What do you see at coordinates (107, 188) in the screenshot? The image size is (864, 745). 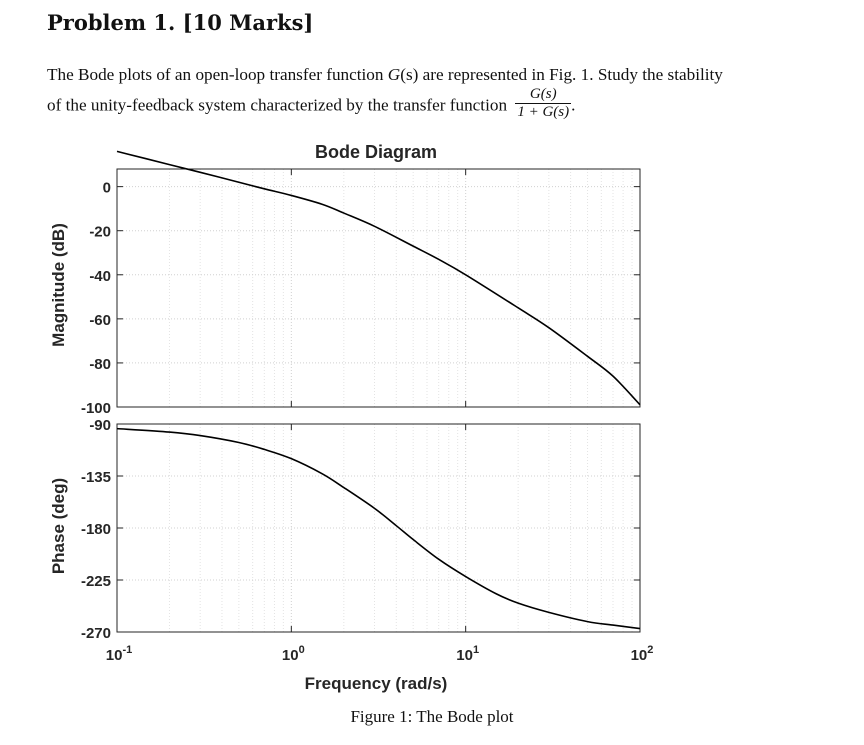 I see `magnitude-y-tick-label: 0` at bounding box center [107, 188].